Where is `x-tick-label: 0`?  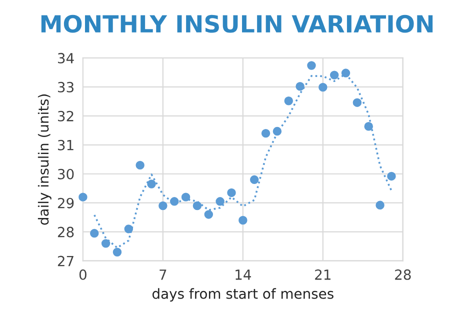
x-tick-label: 0 is located at coordinates (82, 274).